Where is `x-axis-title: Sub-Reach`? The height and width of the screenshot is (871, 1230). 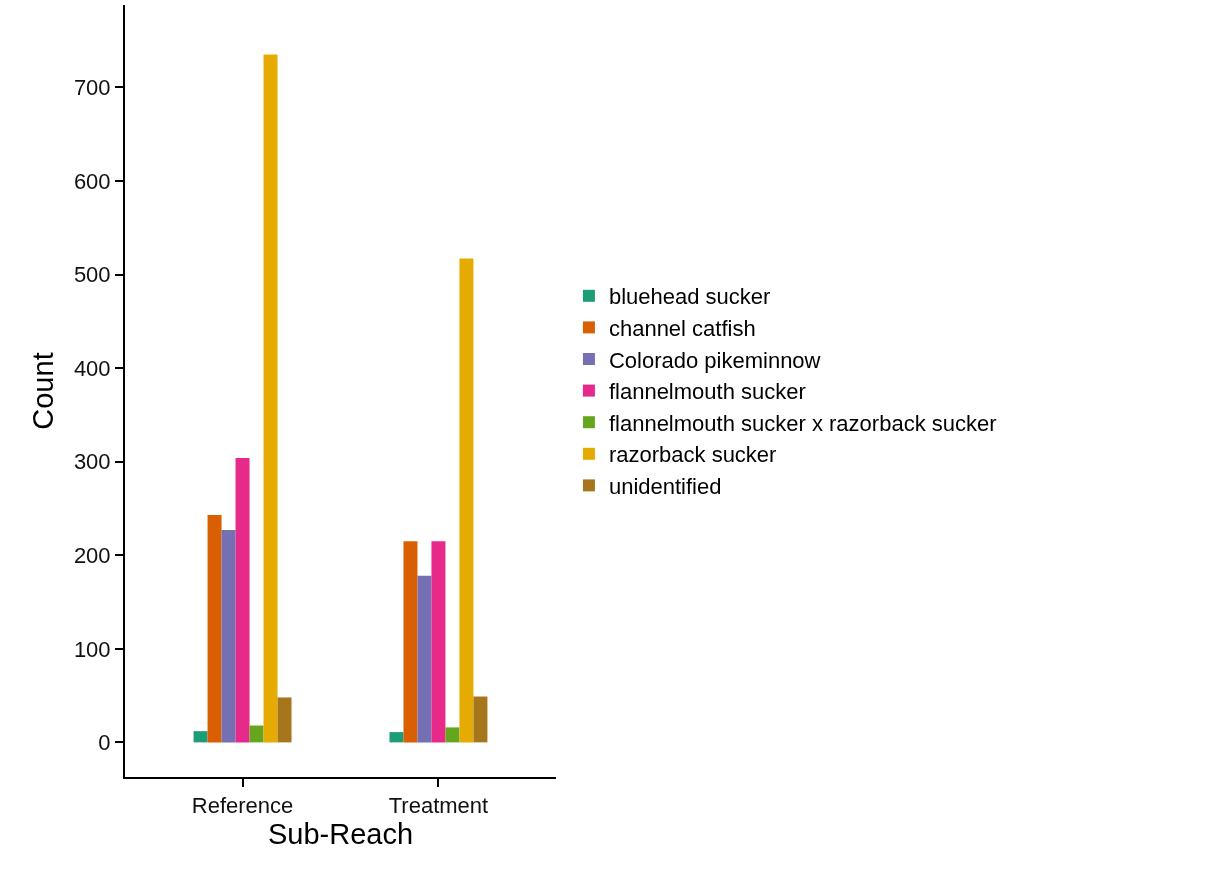
x-axis-title: Sub-Reach is located at coordinates (340, 834).